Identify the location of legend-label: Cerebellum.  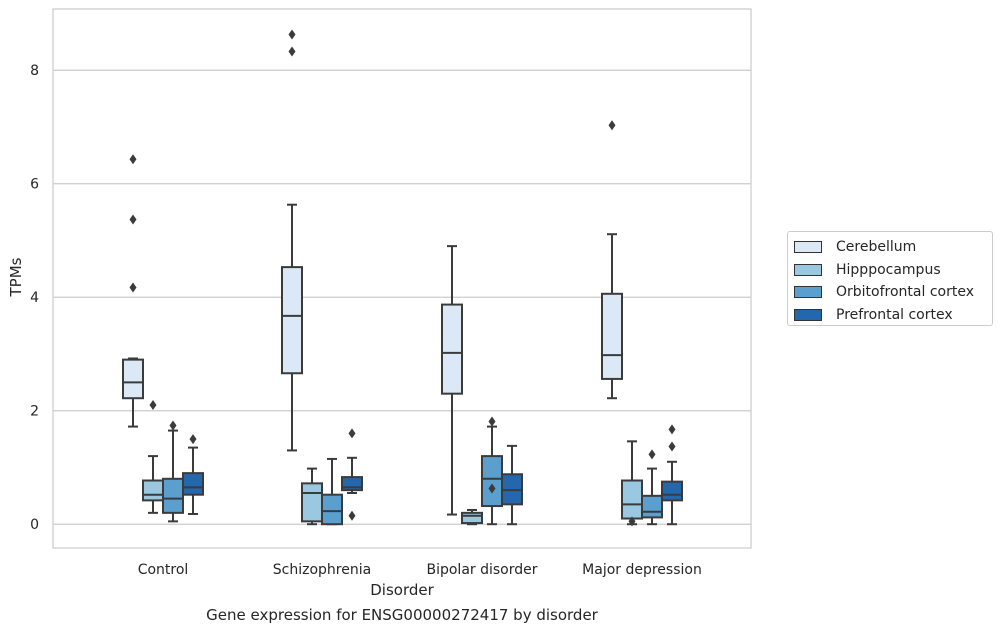
(876, 247).